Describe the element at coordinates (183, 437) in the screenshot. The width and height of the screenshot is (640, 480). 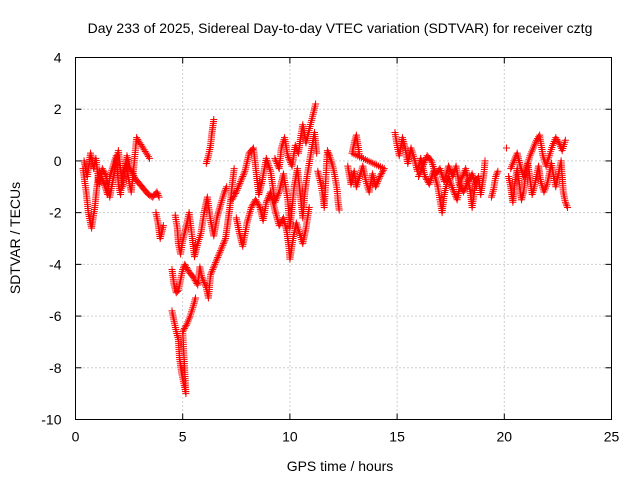
I see `x-tick-label: 5` at that location.